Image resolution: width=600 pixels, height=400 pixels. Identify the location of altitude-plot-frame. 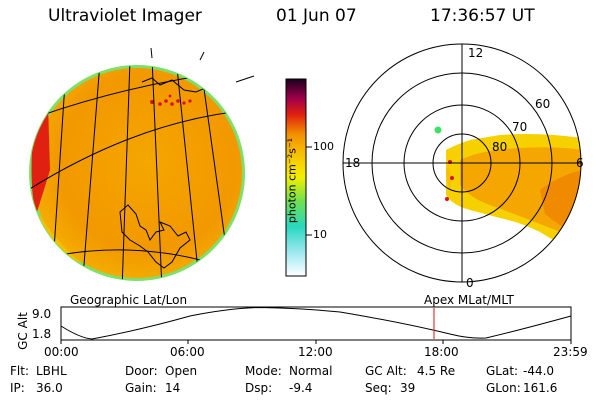
(316, 323).